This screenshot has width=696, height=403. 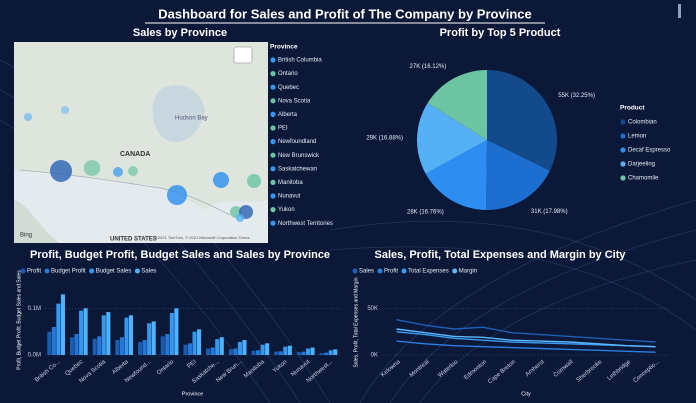 I want to click on map-legend-label: PEI, so click(x=283, y=129).